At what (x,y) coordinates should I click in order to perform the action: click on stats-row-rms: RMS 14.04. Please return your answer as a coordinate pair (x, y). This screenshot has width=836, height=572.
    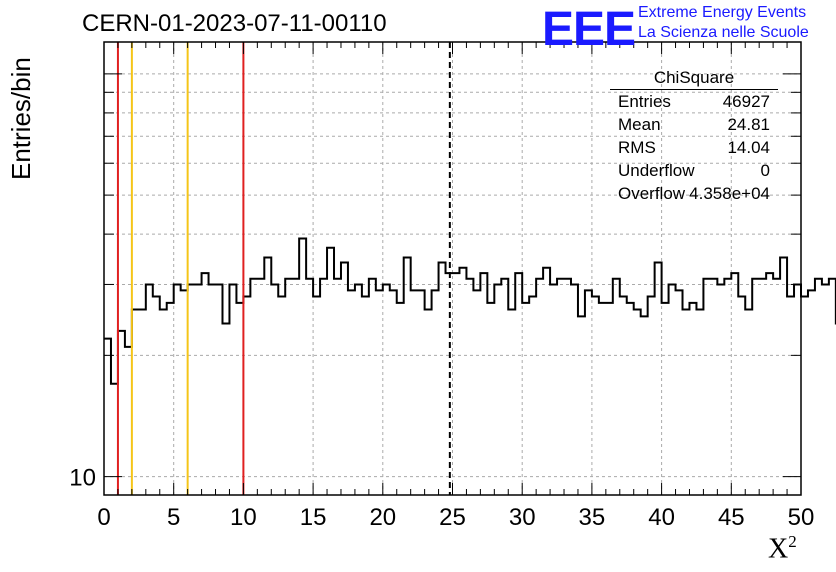
    Looking at the image, I should click on (694, 149).